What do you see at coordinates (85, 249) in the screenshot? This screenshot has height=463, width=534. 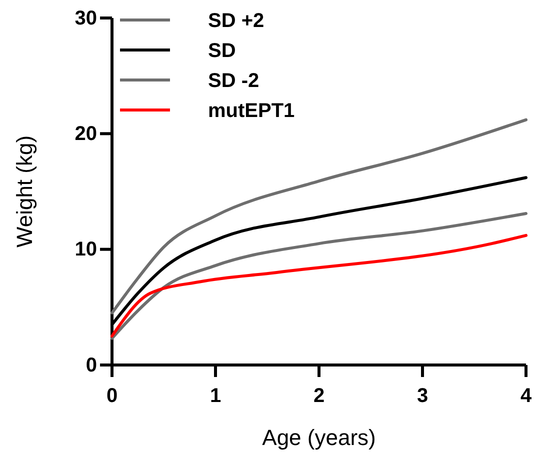 I see `y-tick-label: 10` at bounding box center [85, 249].